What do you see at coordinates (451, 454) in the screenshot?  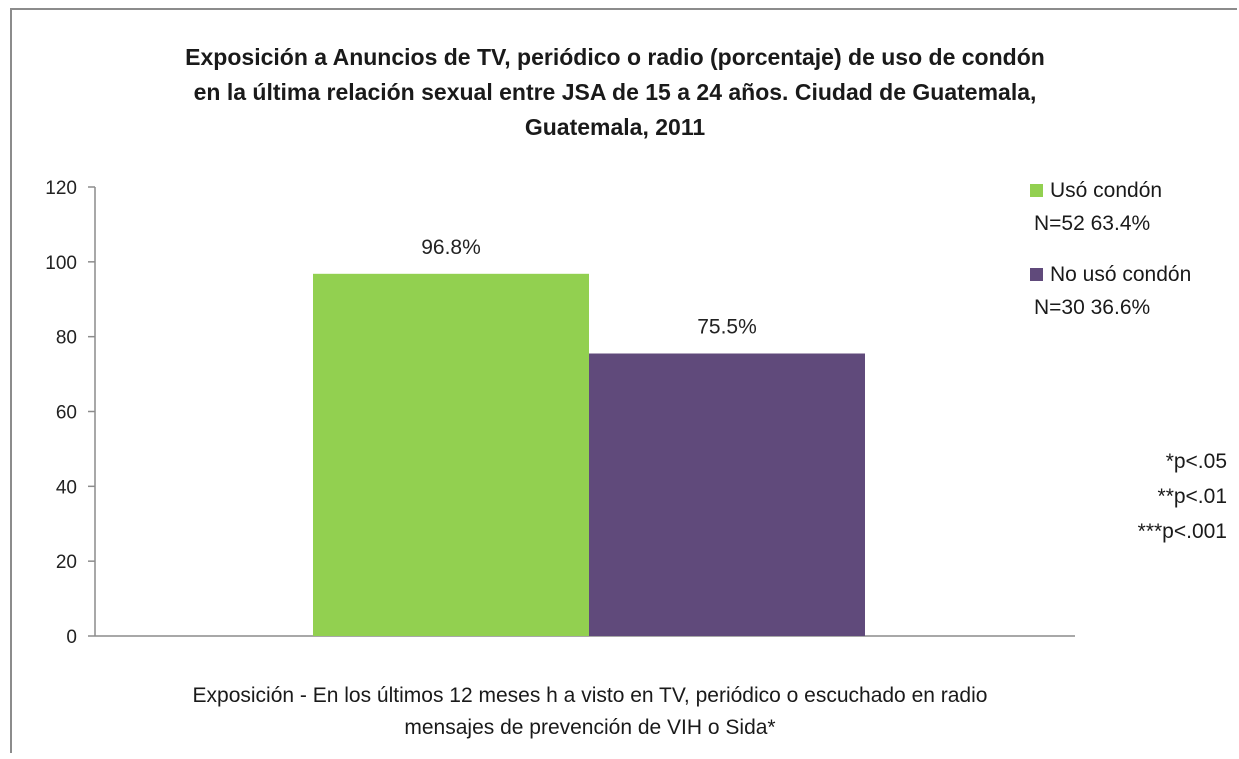 I see `bar-used-condom` at bounding box center [451, 454].